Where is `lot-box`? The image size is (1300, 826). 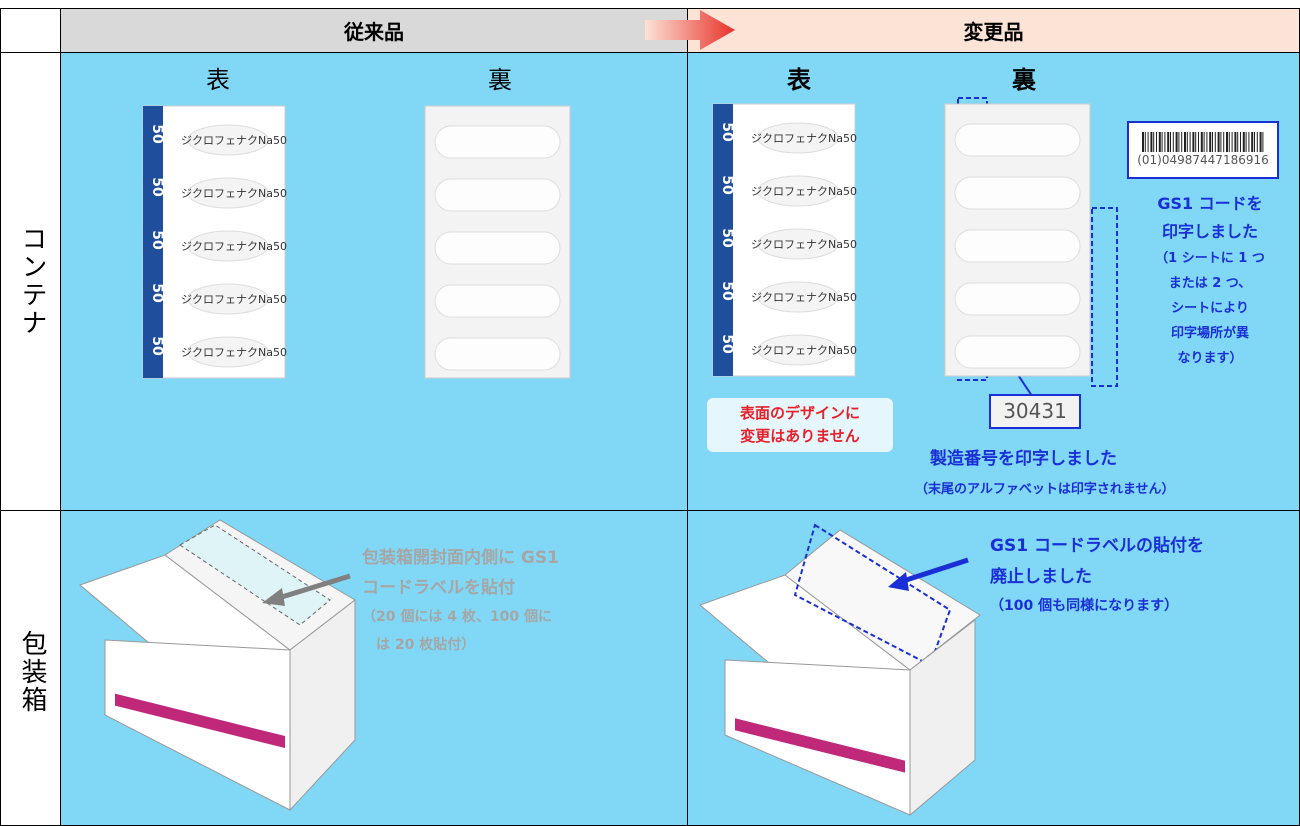 lot-box is located at coordinates (1035, 411).